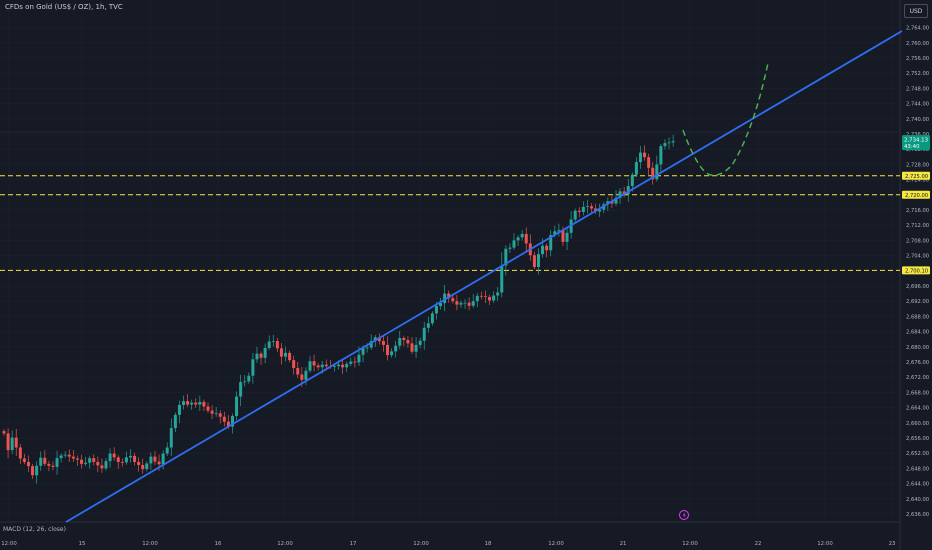  Describe the element at coordinates (684, 515) in the screenshot. I see `lightning-icon` at that location.